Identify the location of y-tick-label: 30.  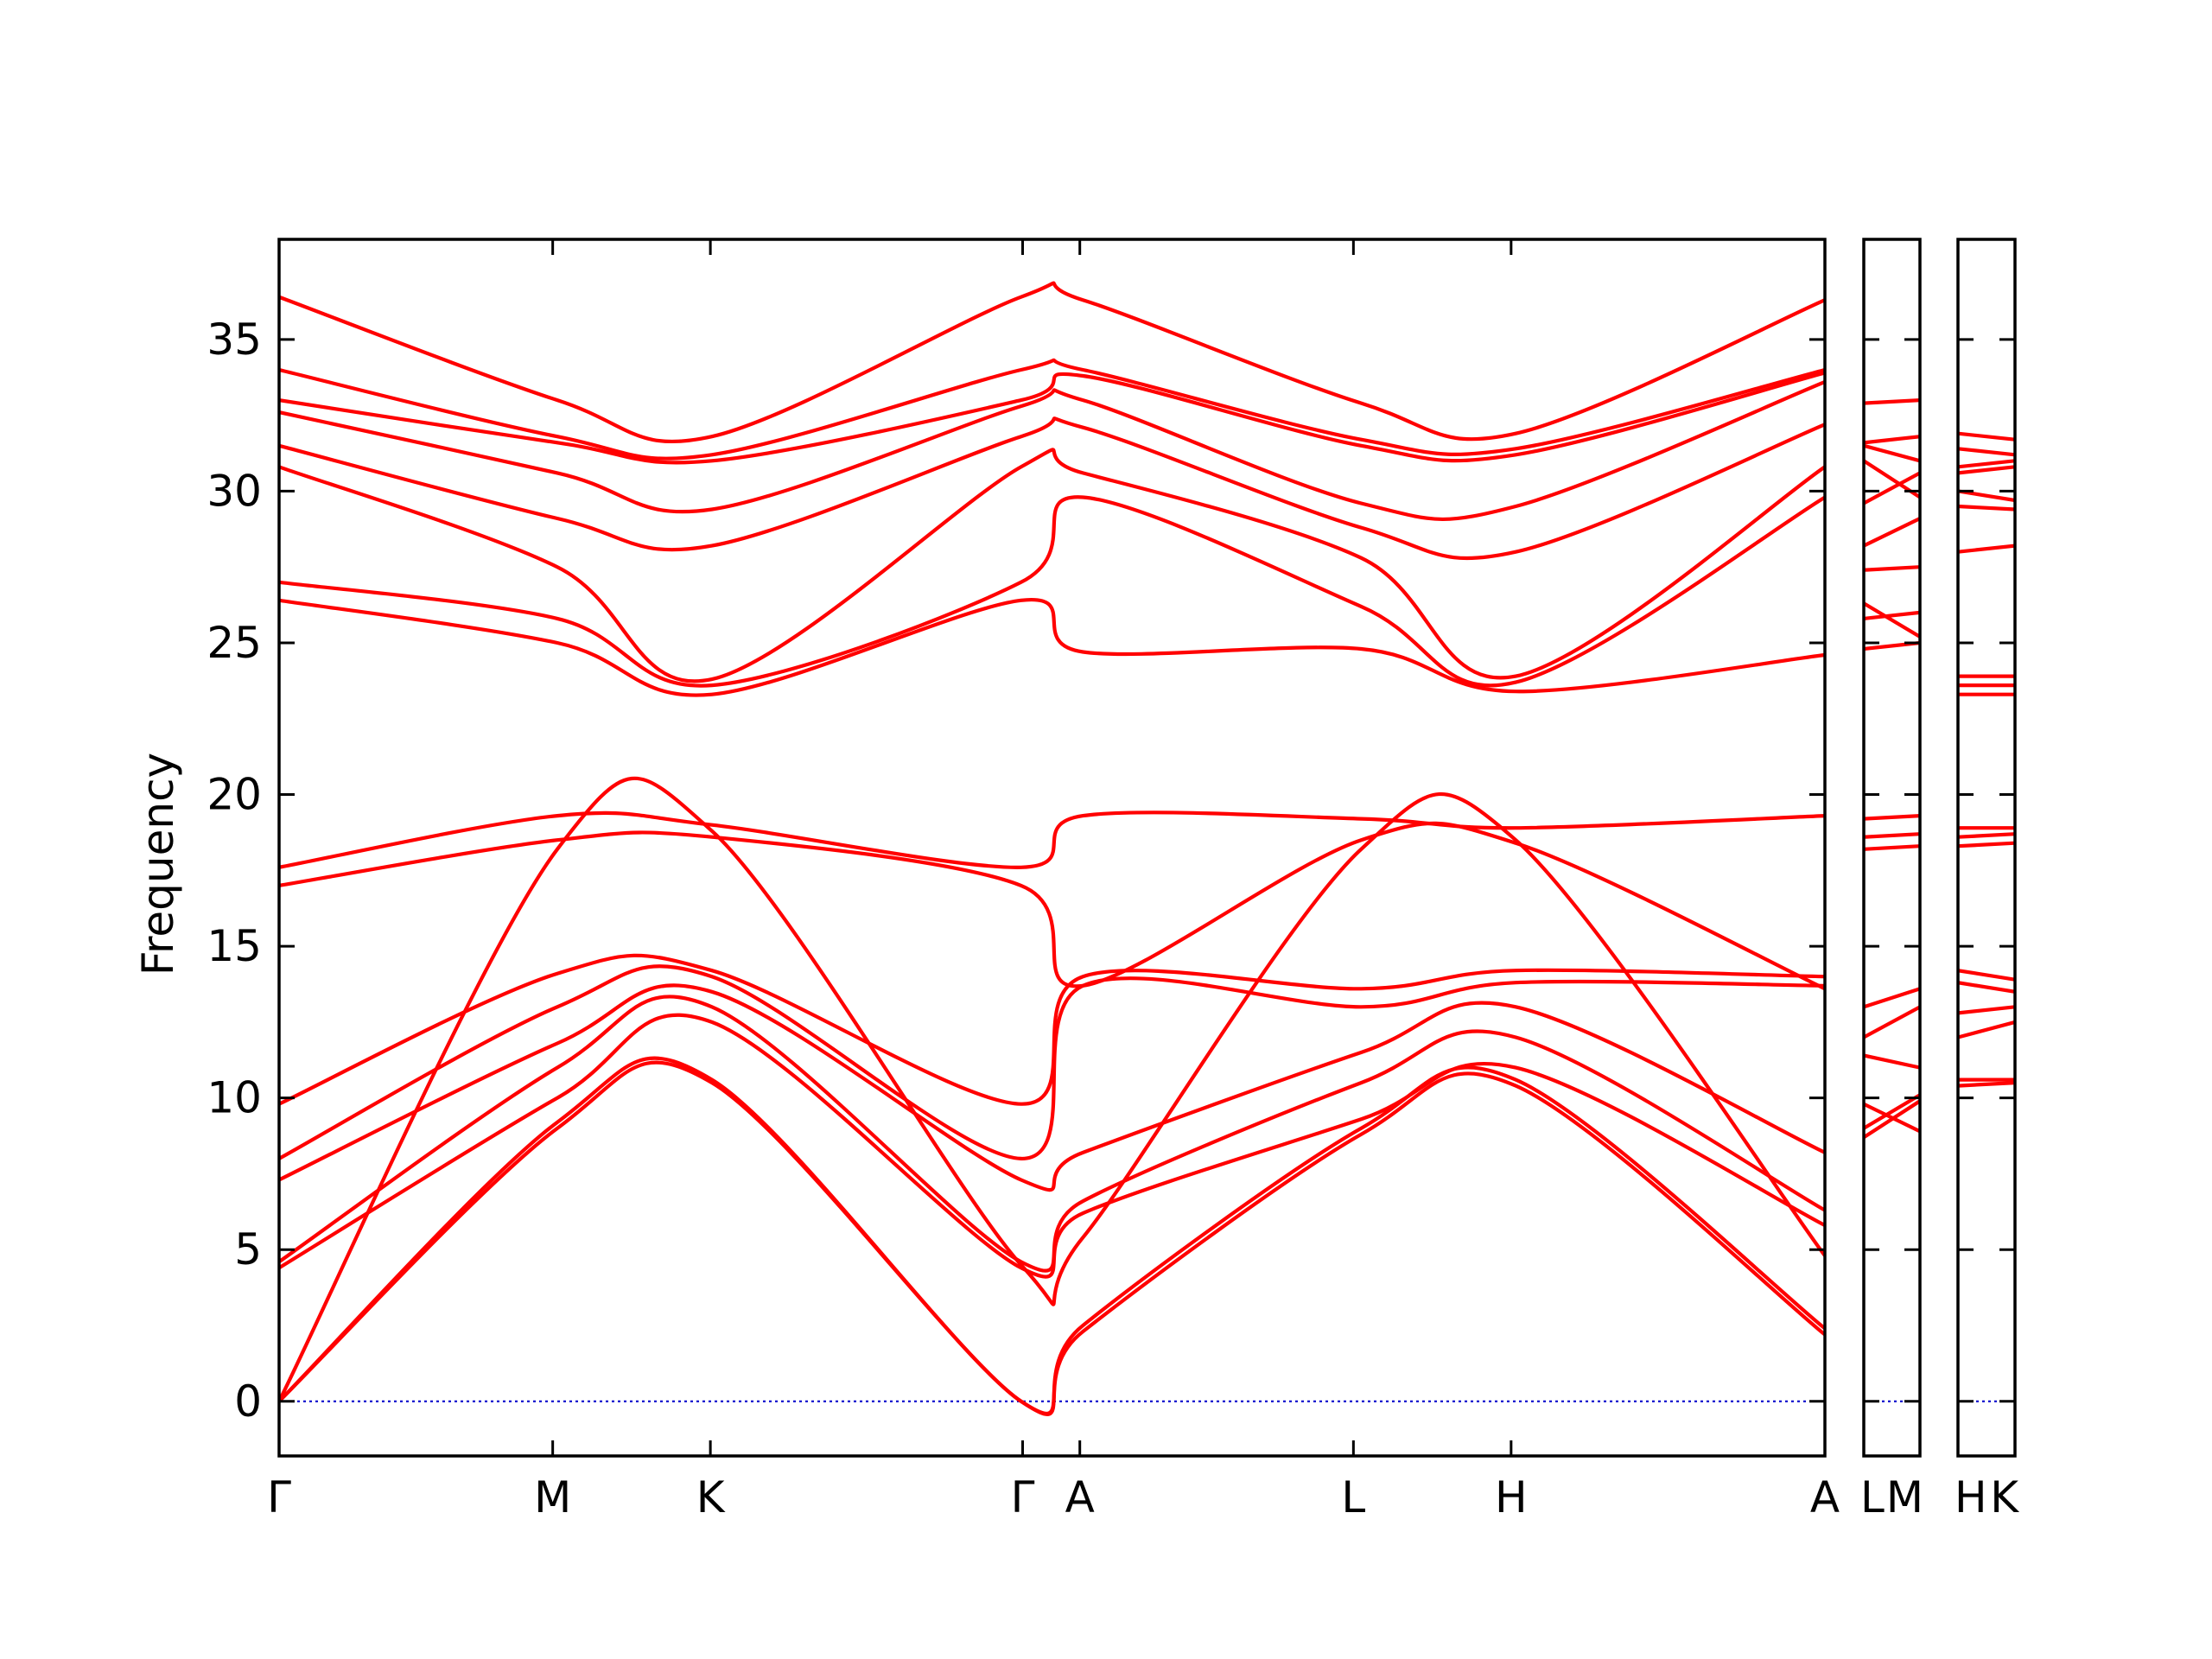
(234, 491).